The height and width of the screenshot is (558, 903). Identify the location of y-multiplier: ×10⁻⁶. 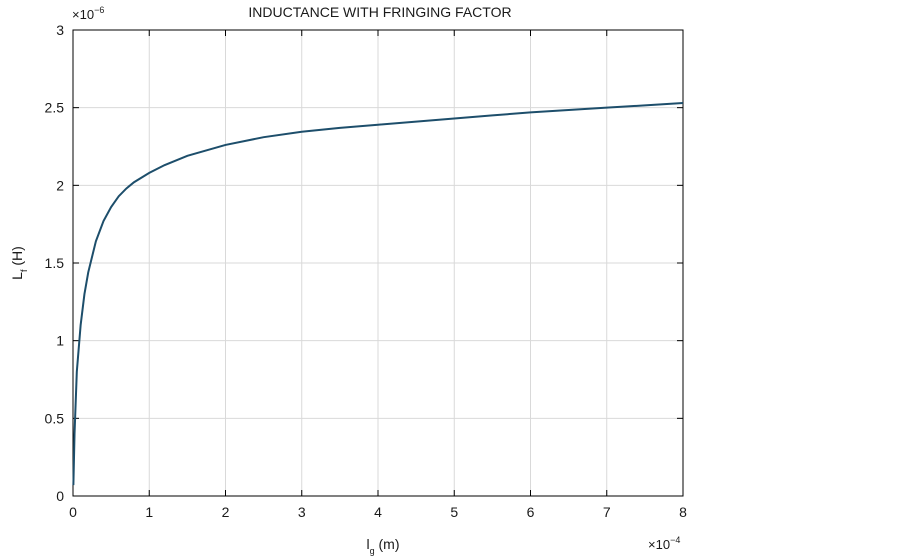
(88, 13).